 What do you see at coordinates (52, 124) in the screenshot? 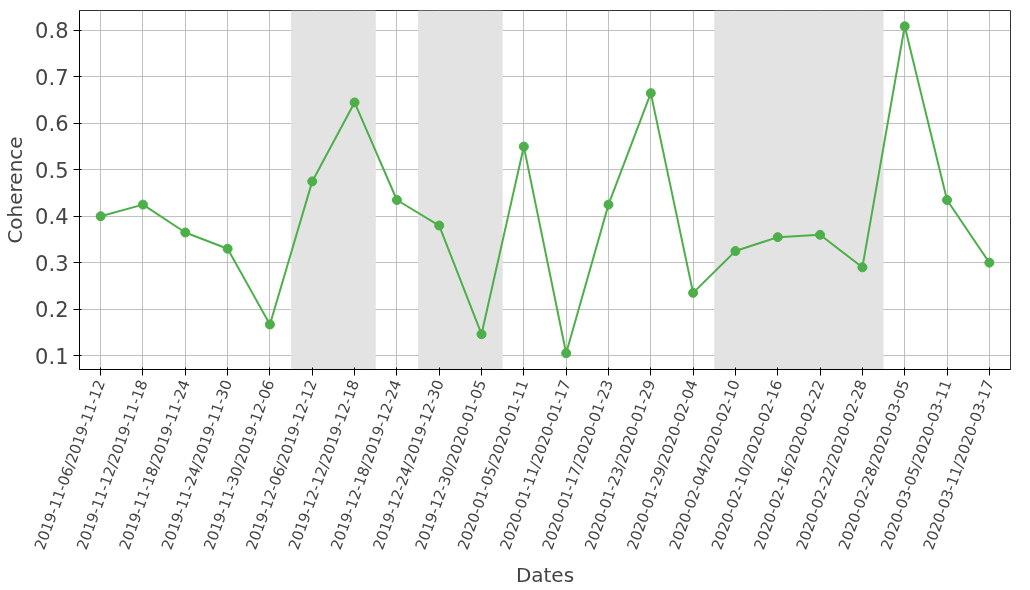
I see `y-tick-label: 0.6` at bounding box center [52, 124].